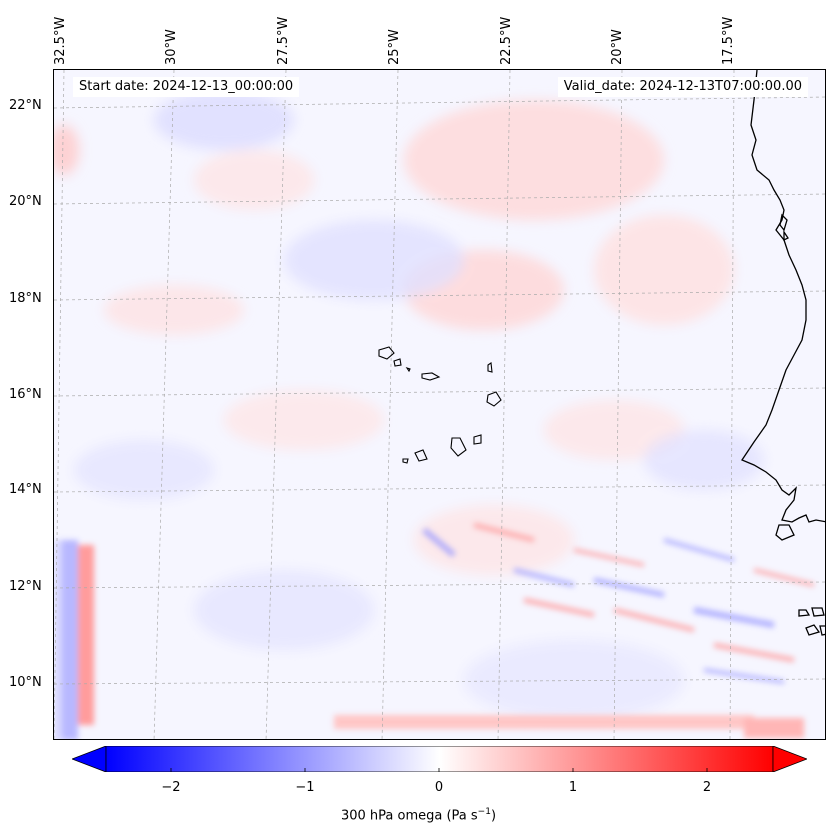 The width and height of the screenshot is (837, 839). I want to click on colorbar-gradient, so click(439, 759).